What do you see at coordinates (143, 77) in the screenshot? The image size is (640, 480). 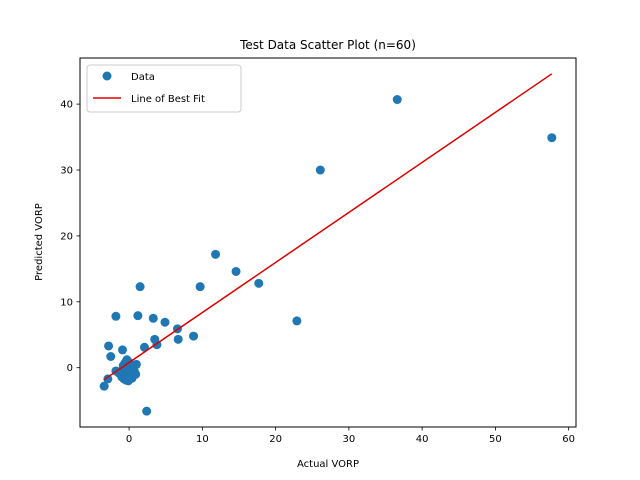 I see `legend-data-label: Data` at bounding box center [143, 77].